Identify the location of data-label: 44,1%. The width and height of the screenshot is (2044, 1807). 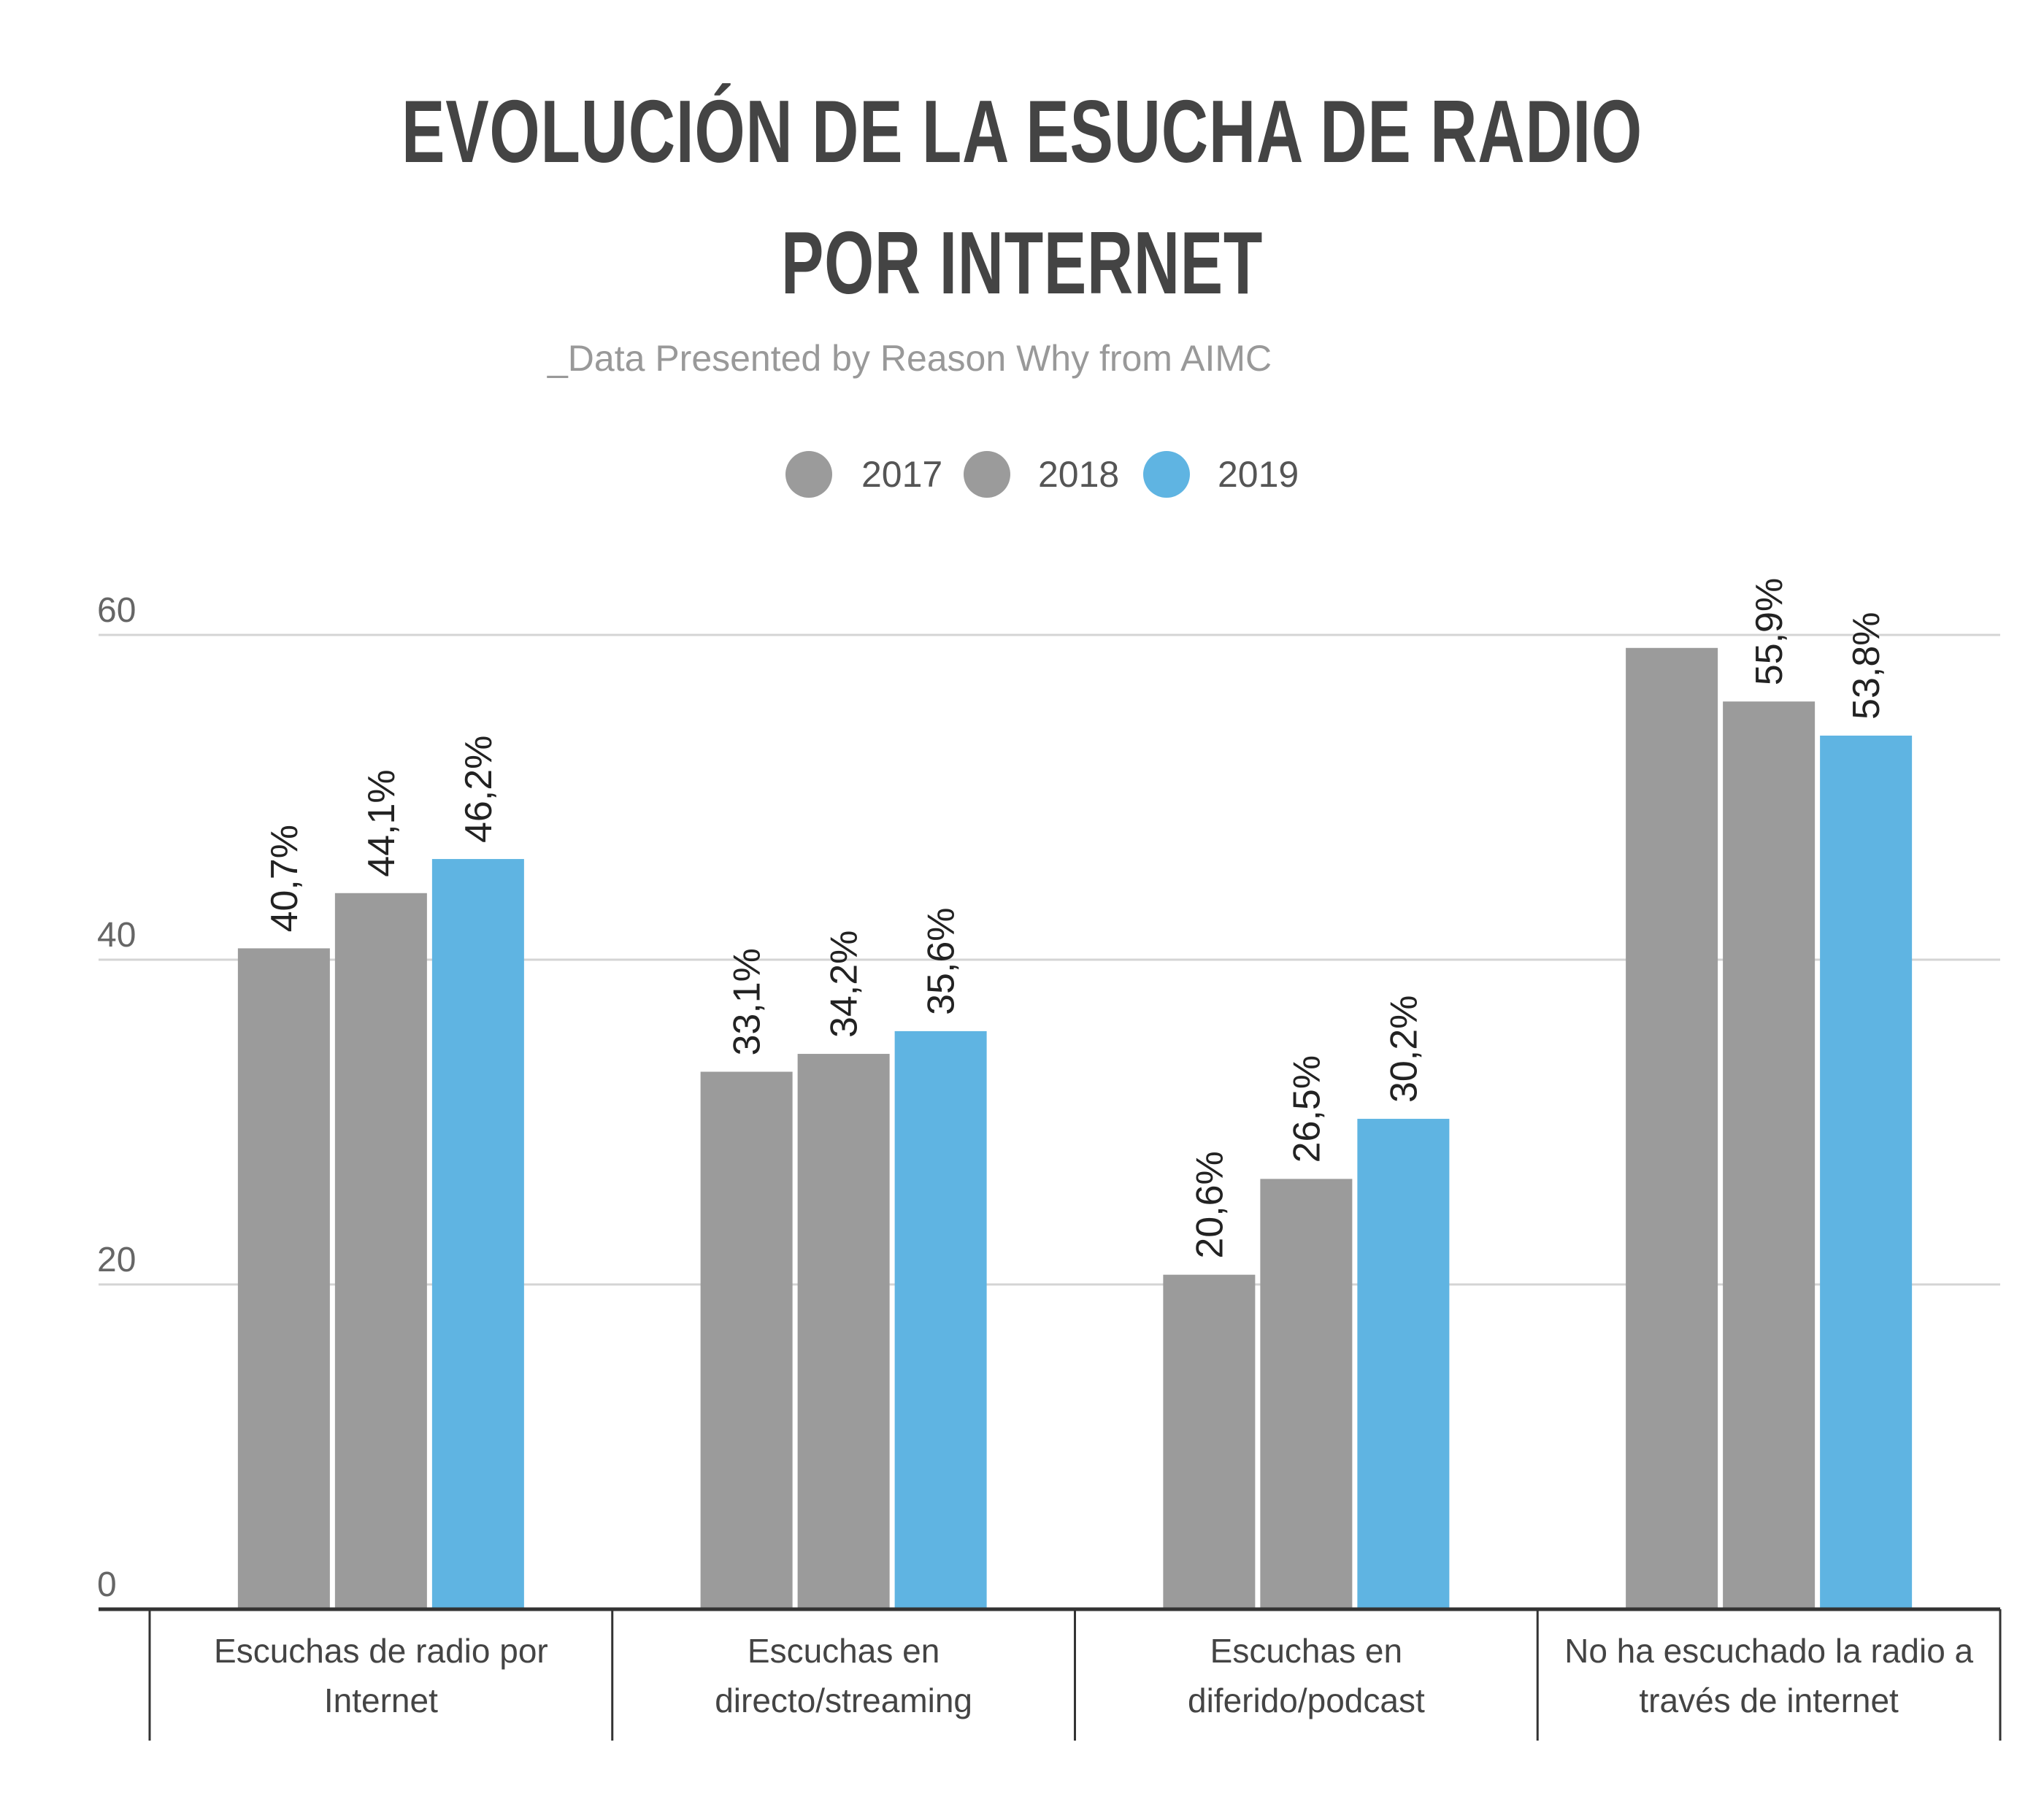
(382, 822).